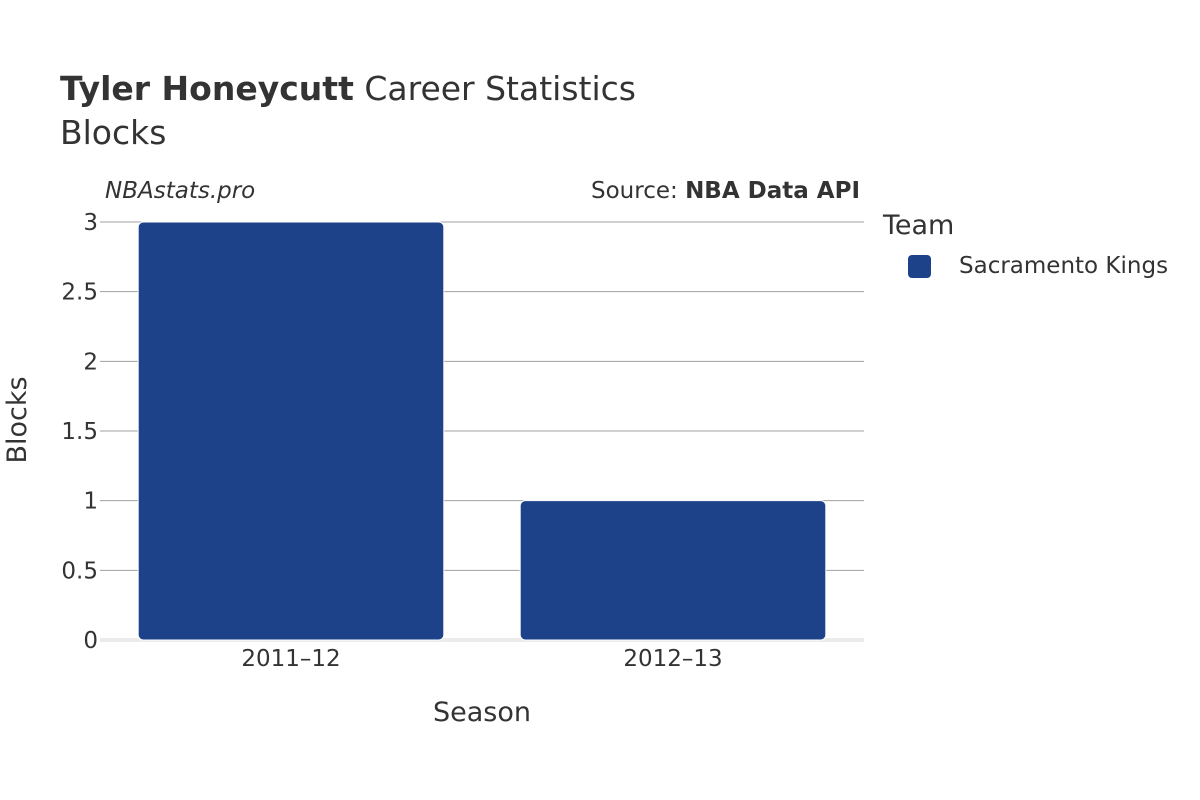 The height and width of the screenshot is (800, 1200). I want to click on y-tick-label: 1, so click(90, 502).